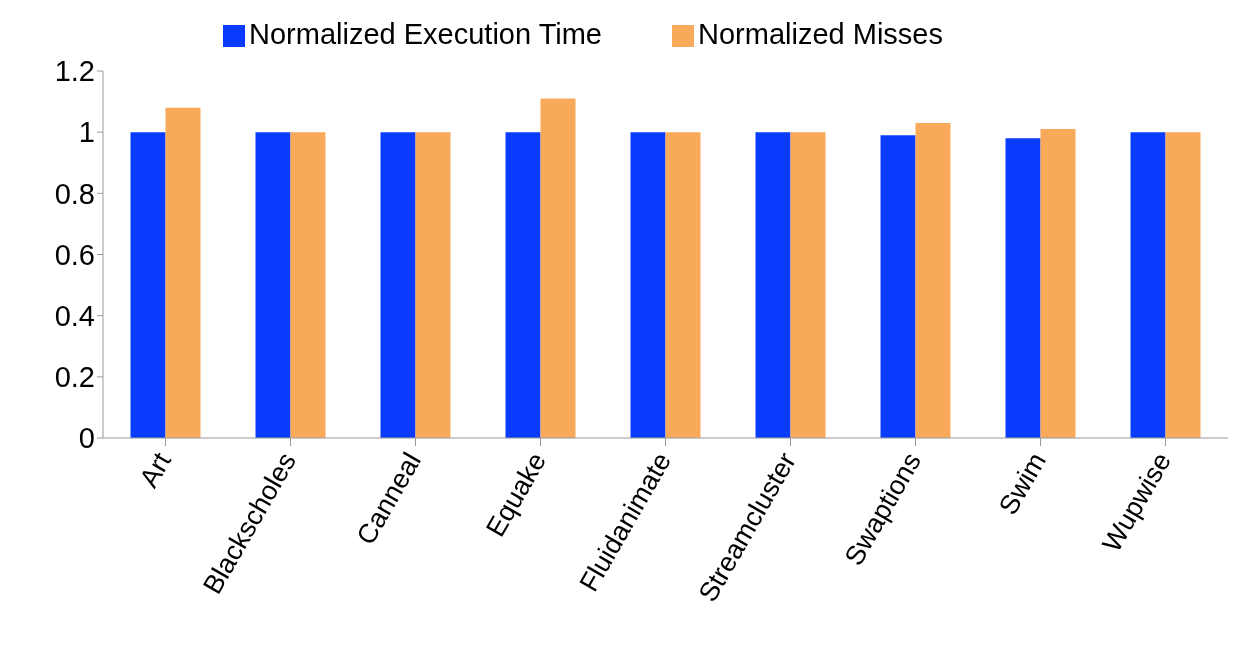 Image resolution: width=1246 pixels, height=655 pixels. What do you see at coordinates (86, 132) in the screenshot?
I see `y-tick-label: 1` at bounding box center [86, 132].